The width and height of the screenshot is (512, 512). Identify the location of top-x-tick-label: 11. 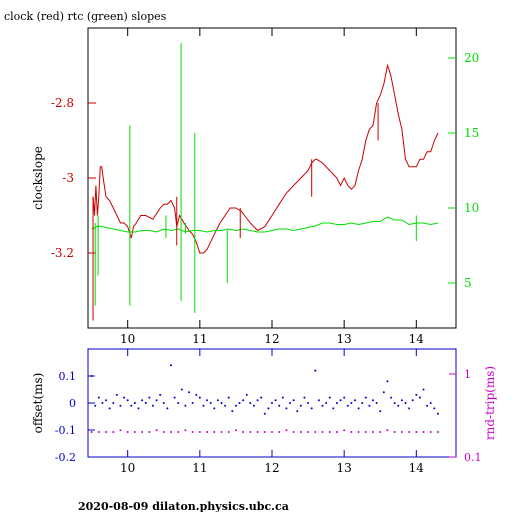
(199, 339).